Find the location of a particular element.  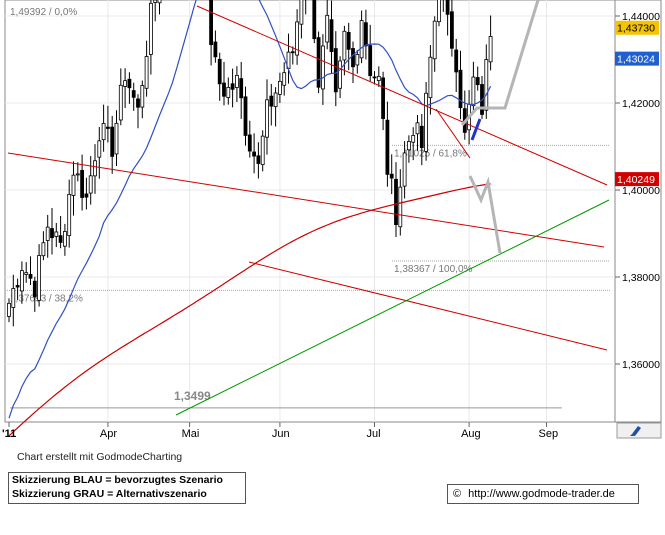

chart-credit: Chart erstellt mit GodmodeCharting is located at coordinates (100, 457).